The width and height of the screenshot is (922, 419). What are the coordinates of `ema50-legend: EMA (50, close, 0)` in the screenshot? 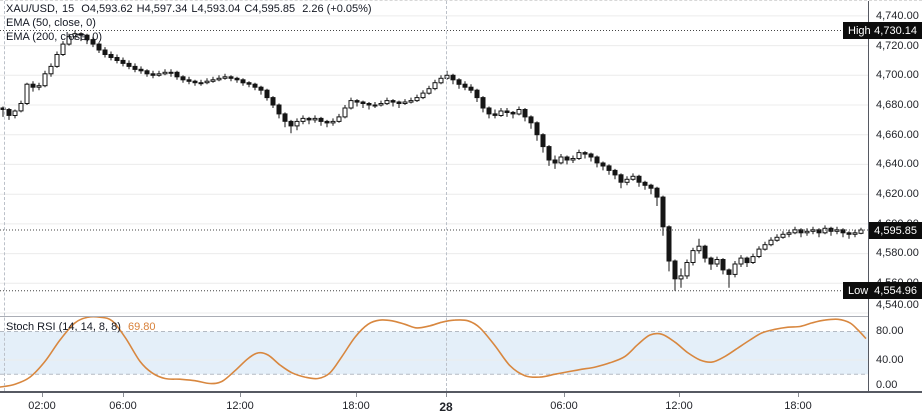 It's located at (53, 23).